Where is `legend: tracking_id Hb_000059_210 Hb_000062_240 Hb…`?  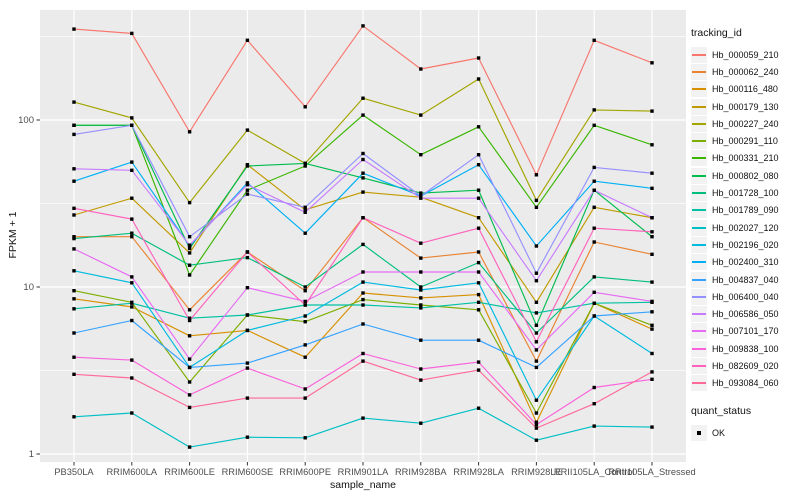
legend: tracking_id Hb_000059_210 Hb_000062_240 Hb… is located at coordinates (745, 234).